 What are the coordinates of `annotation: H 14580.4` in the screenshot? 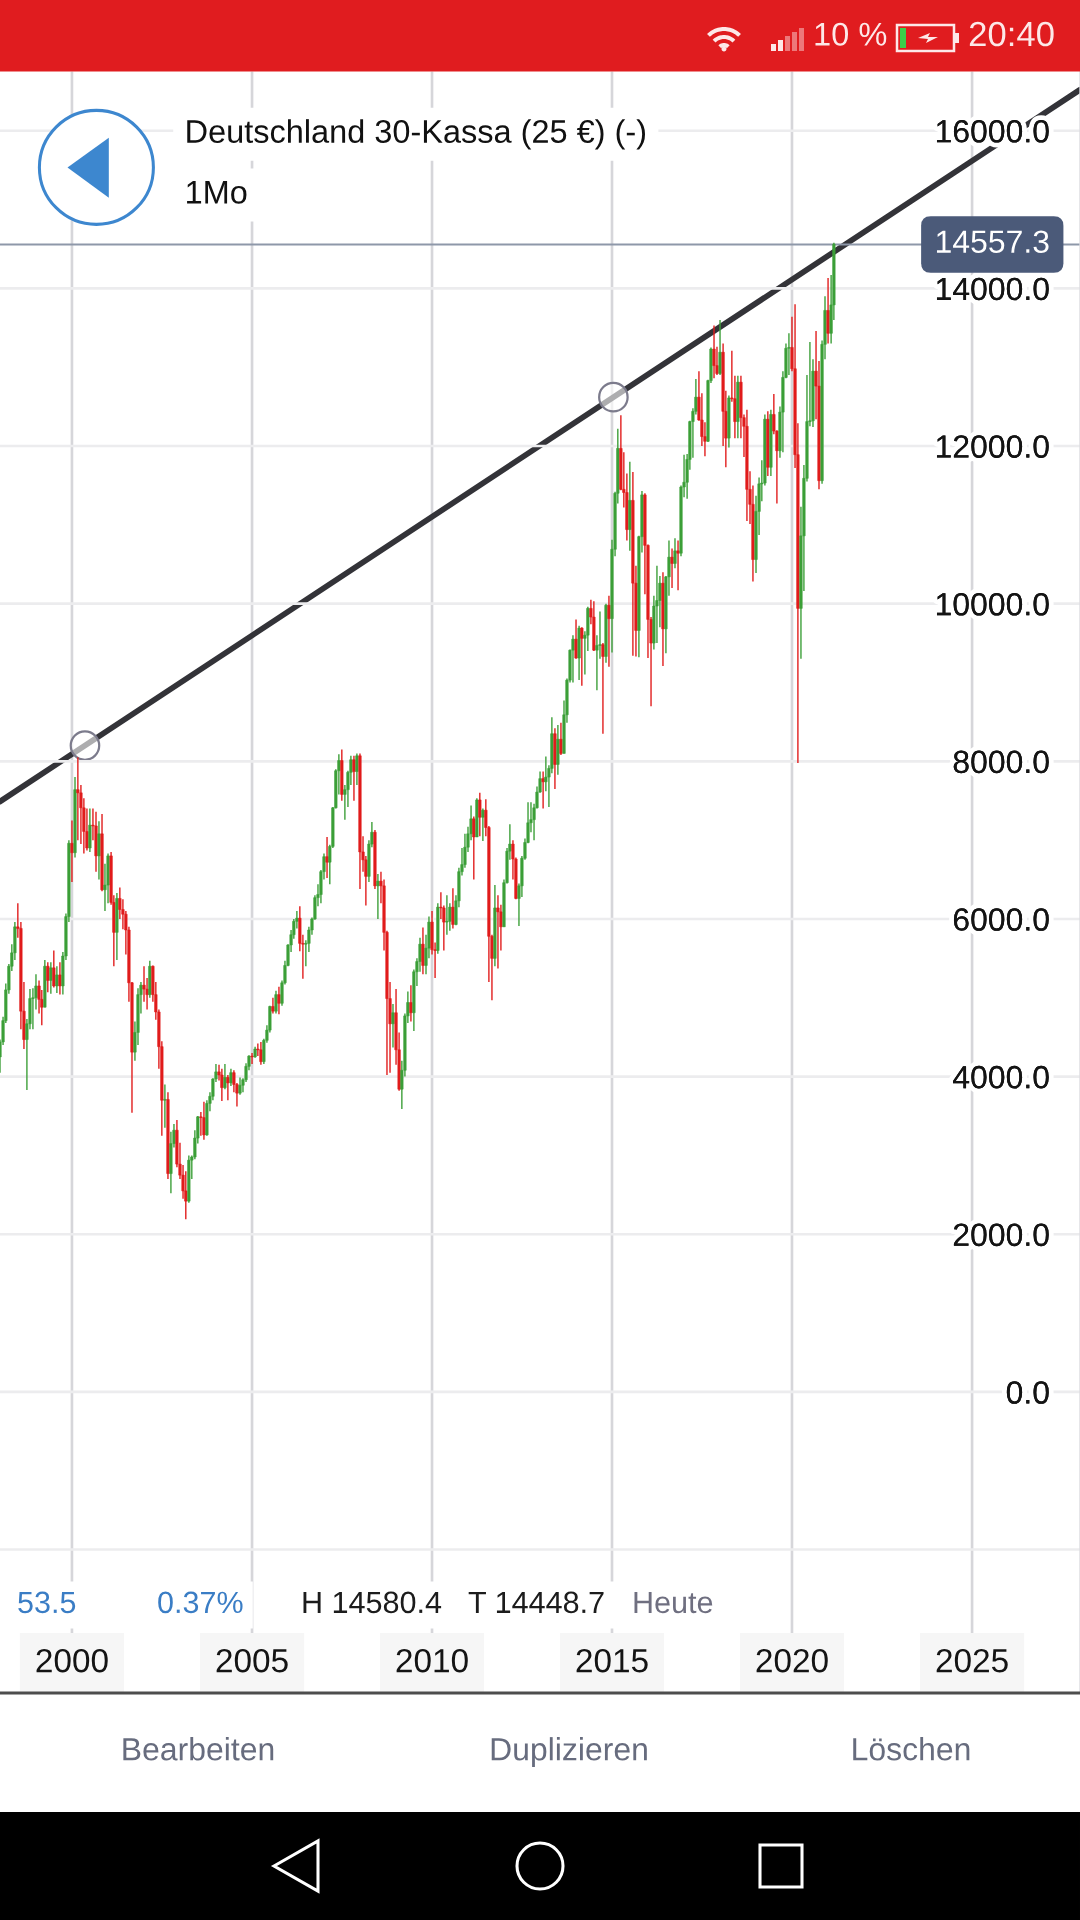 It's located at (372, 1602).